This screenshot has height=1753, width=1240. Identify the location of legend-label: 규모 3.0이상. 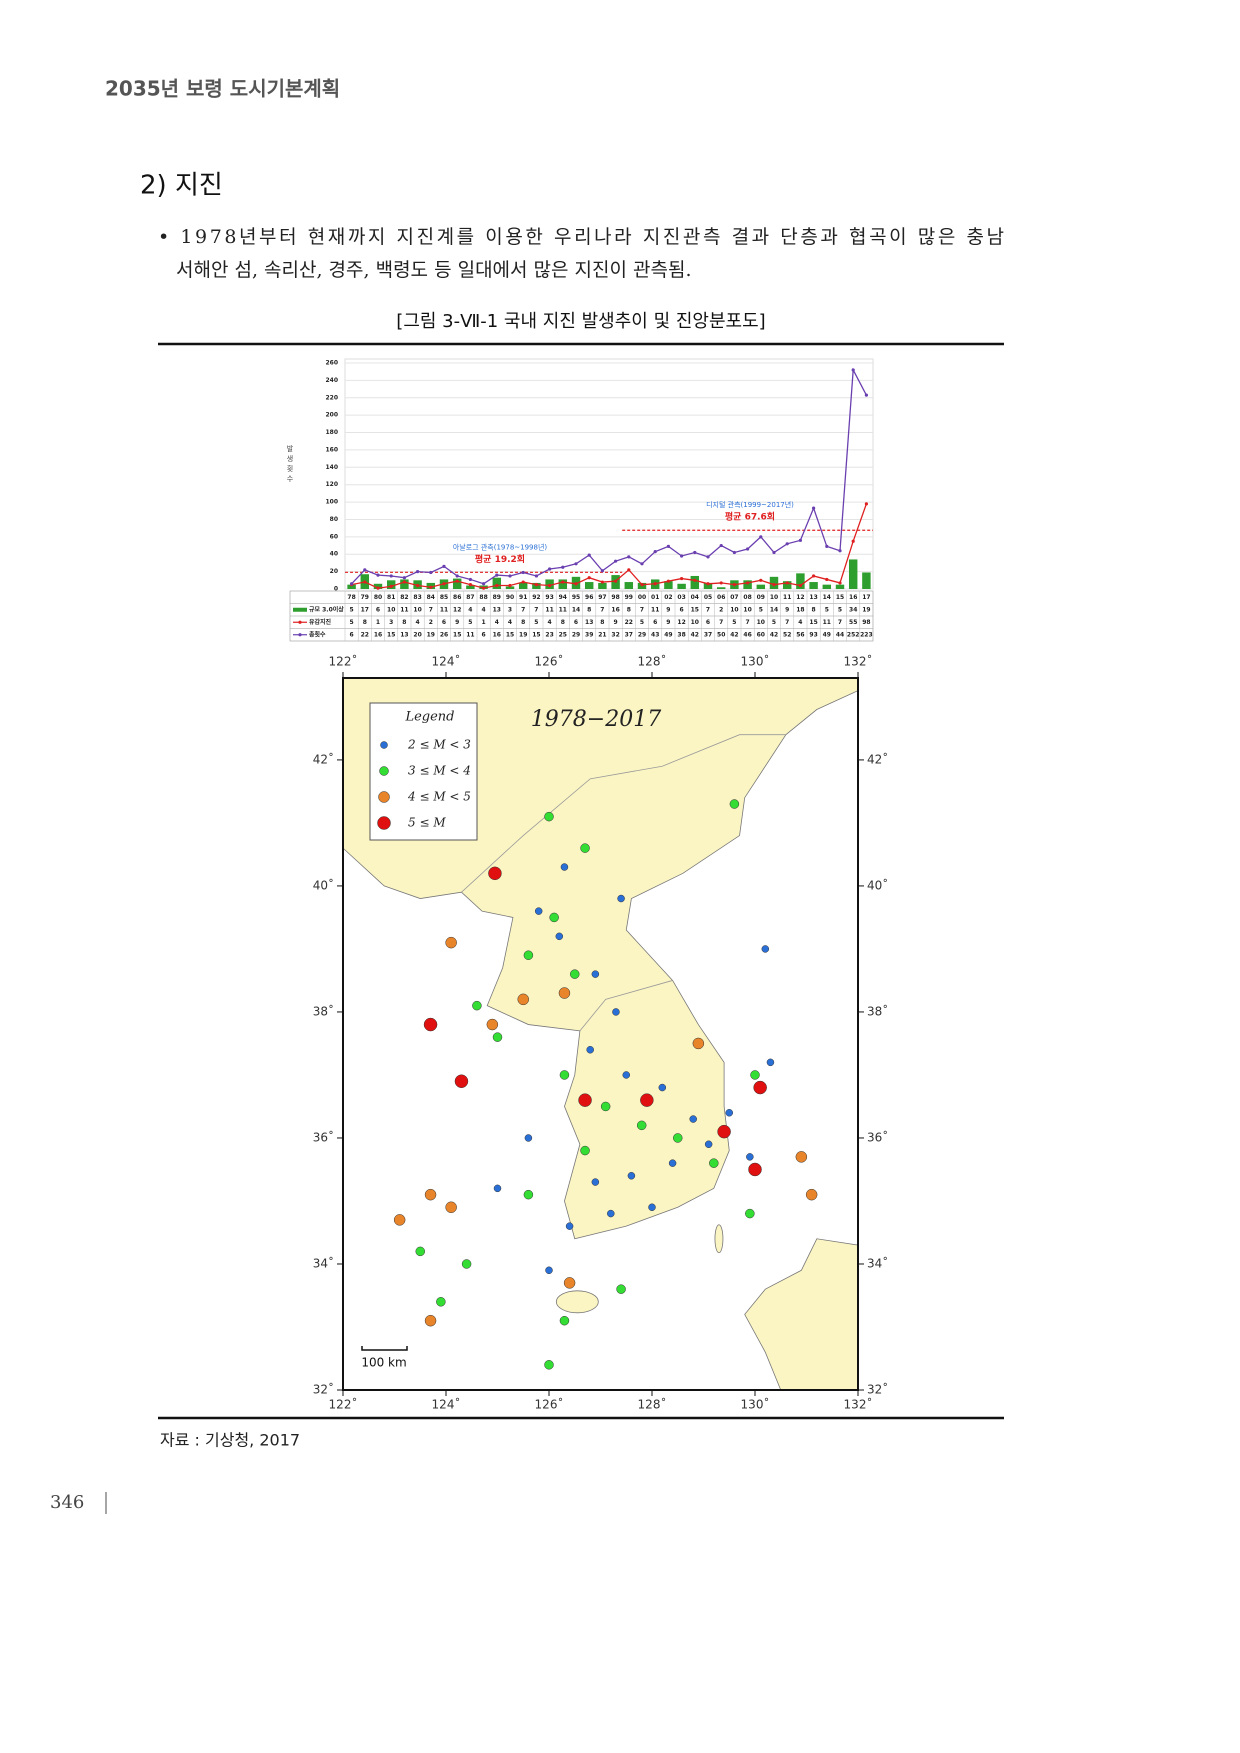
(326, 609).